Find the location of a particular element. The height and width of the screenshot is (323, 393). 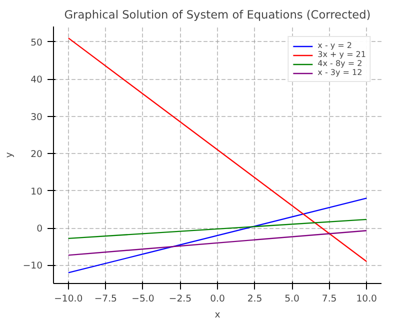

legend-label: 4x - 8y = 2 is located at coordinates (340, 63).